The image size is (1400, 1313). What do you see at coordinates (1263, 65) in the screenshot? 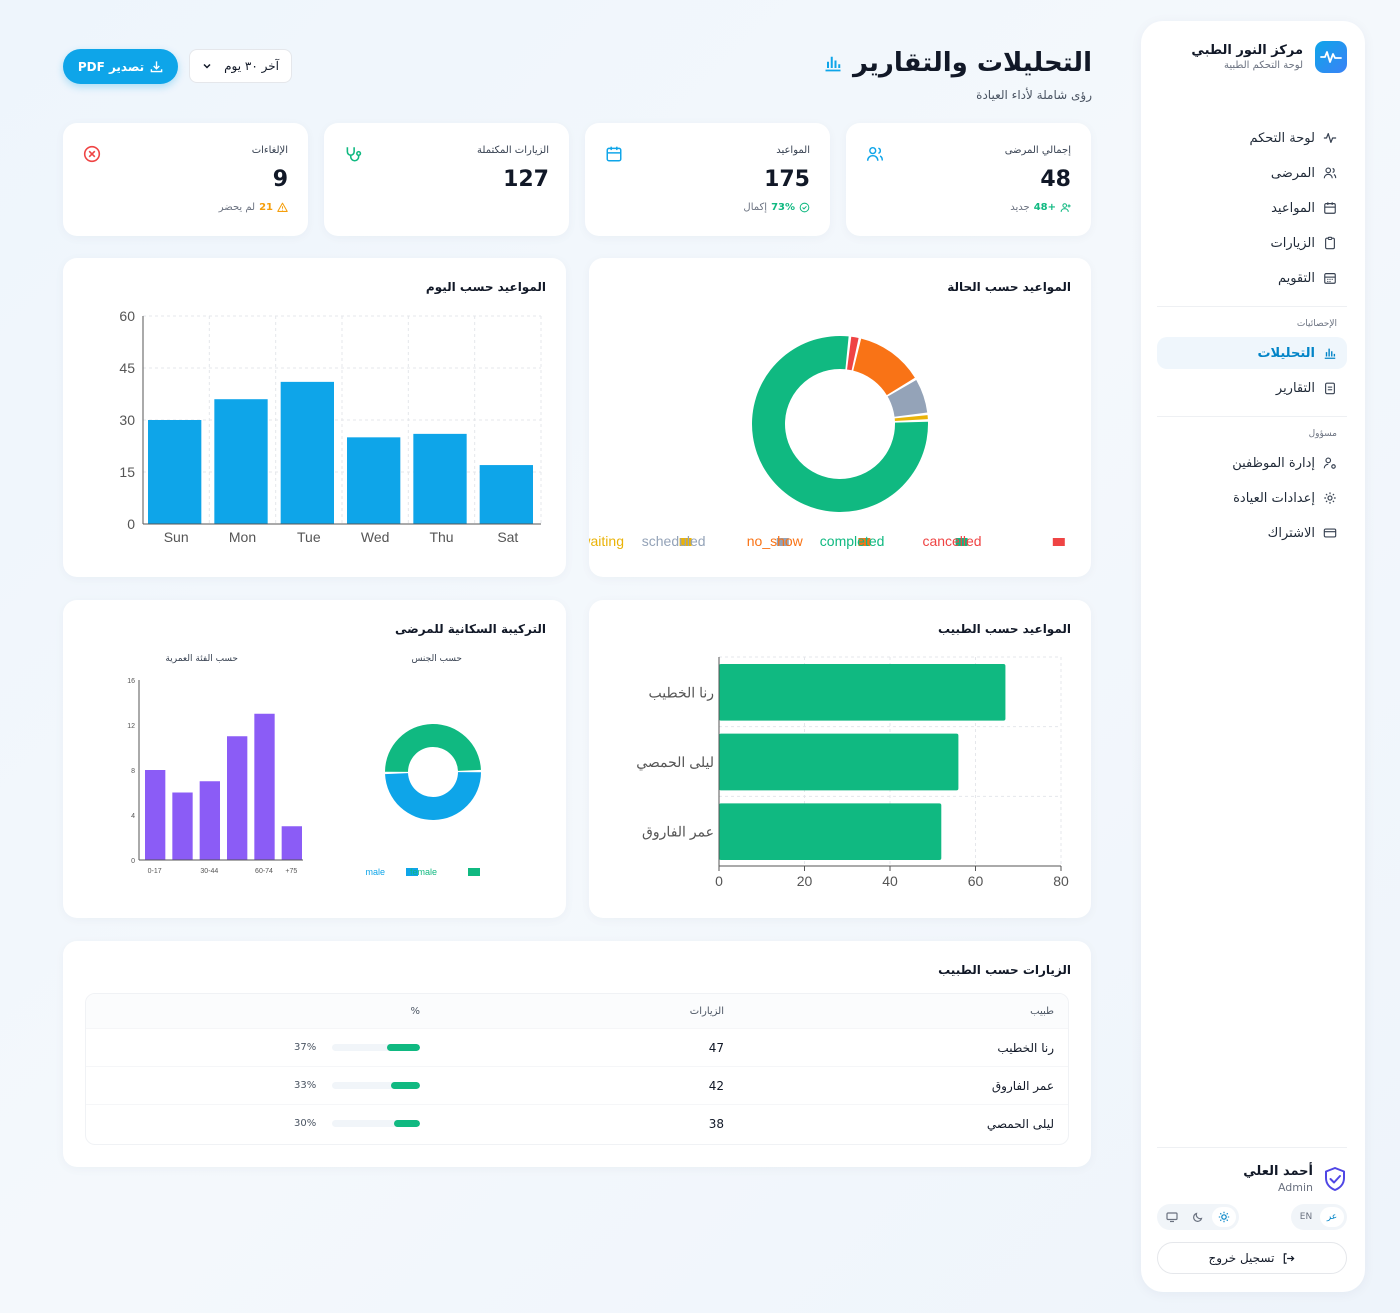
I see `brand-subtitle: لوحة التحكم الطبية` at bounding box center [1263, 65].